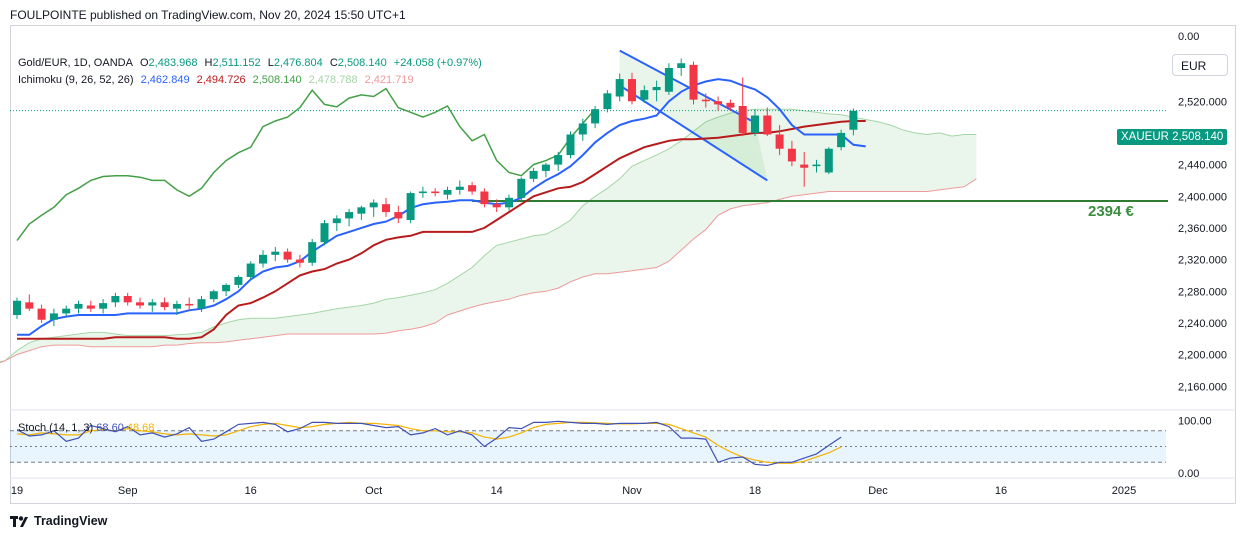 Image resolution: width=1246 pixels, height=539 pixels. Describe the element at coordinates (497, 491) in the screenshot. I see `time-axis-label: 14` at that location.